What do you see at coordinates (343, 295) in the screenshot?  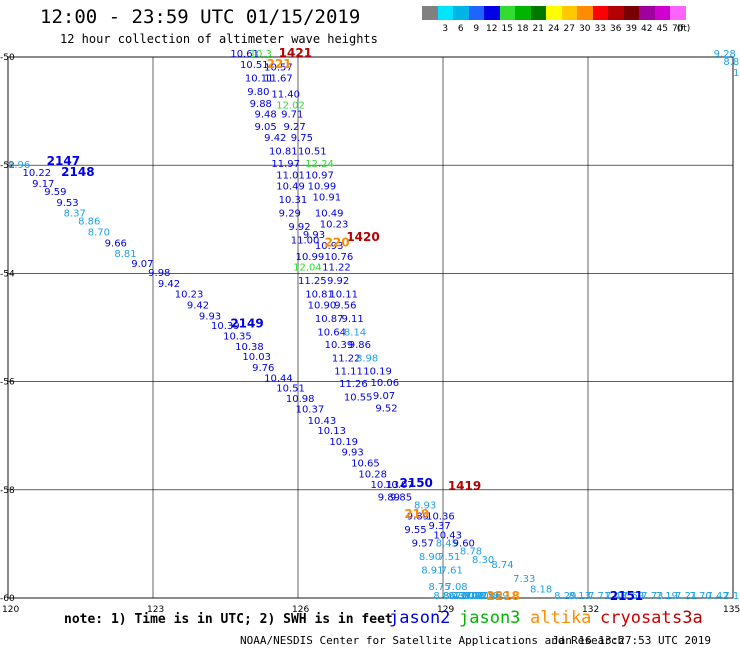 I see `data-point-label: 10.11` at bounding box center [343, 295].